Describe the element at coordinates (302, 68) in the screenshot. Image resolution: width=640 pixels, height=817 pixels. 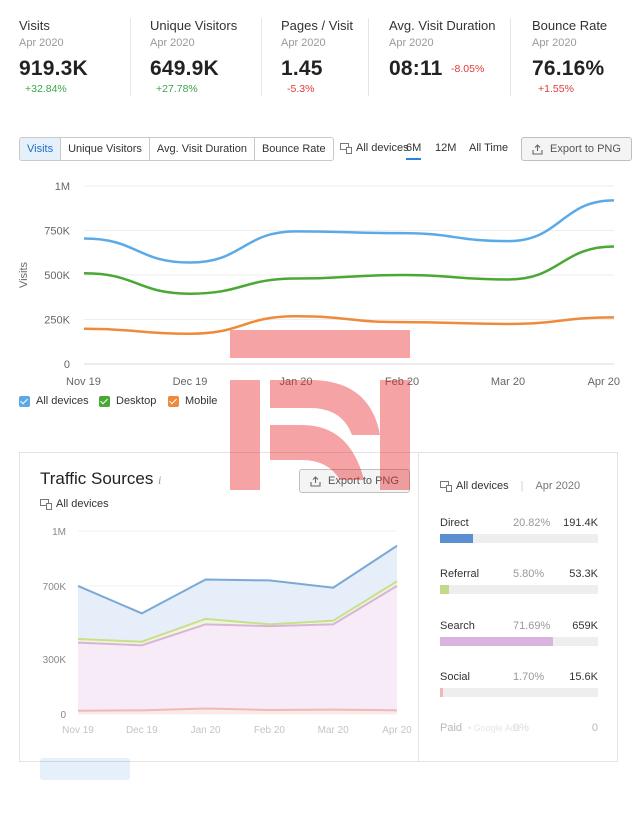
I see `kpi-value: 1.45` at that location.